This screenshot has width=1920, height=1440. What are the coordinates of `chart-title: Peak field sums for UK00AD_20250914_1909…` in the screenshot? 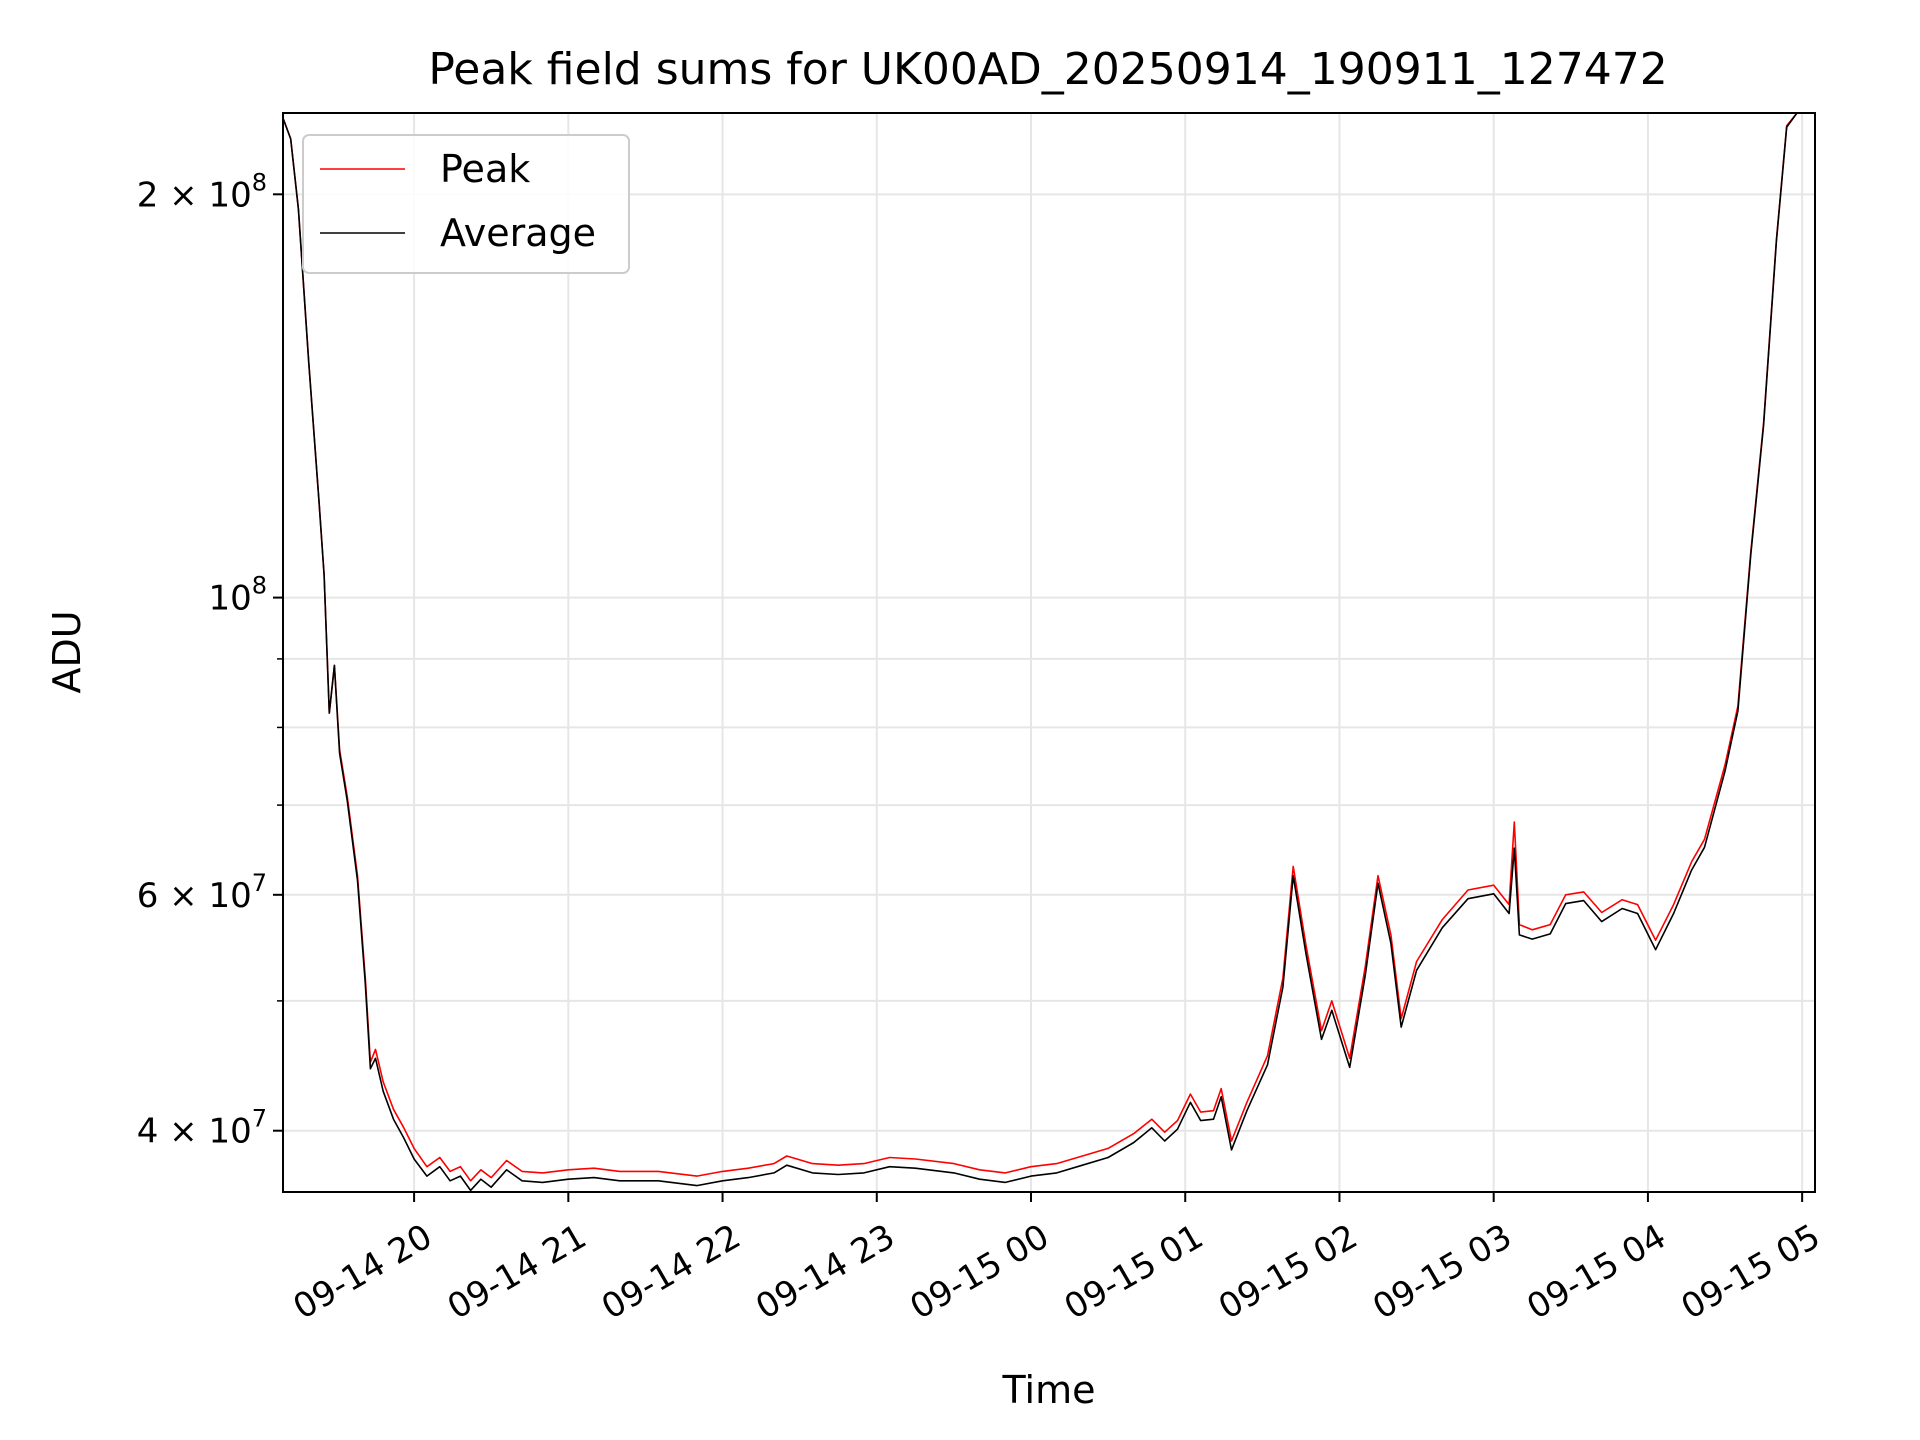 It's located at (1047, 69).